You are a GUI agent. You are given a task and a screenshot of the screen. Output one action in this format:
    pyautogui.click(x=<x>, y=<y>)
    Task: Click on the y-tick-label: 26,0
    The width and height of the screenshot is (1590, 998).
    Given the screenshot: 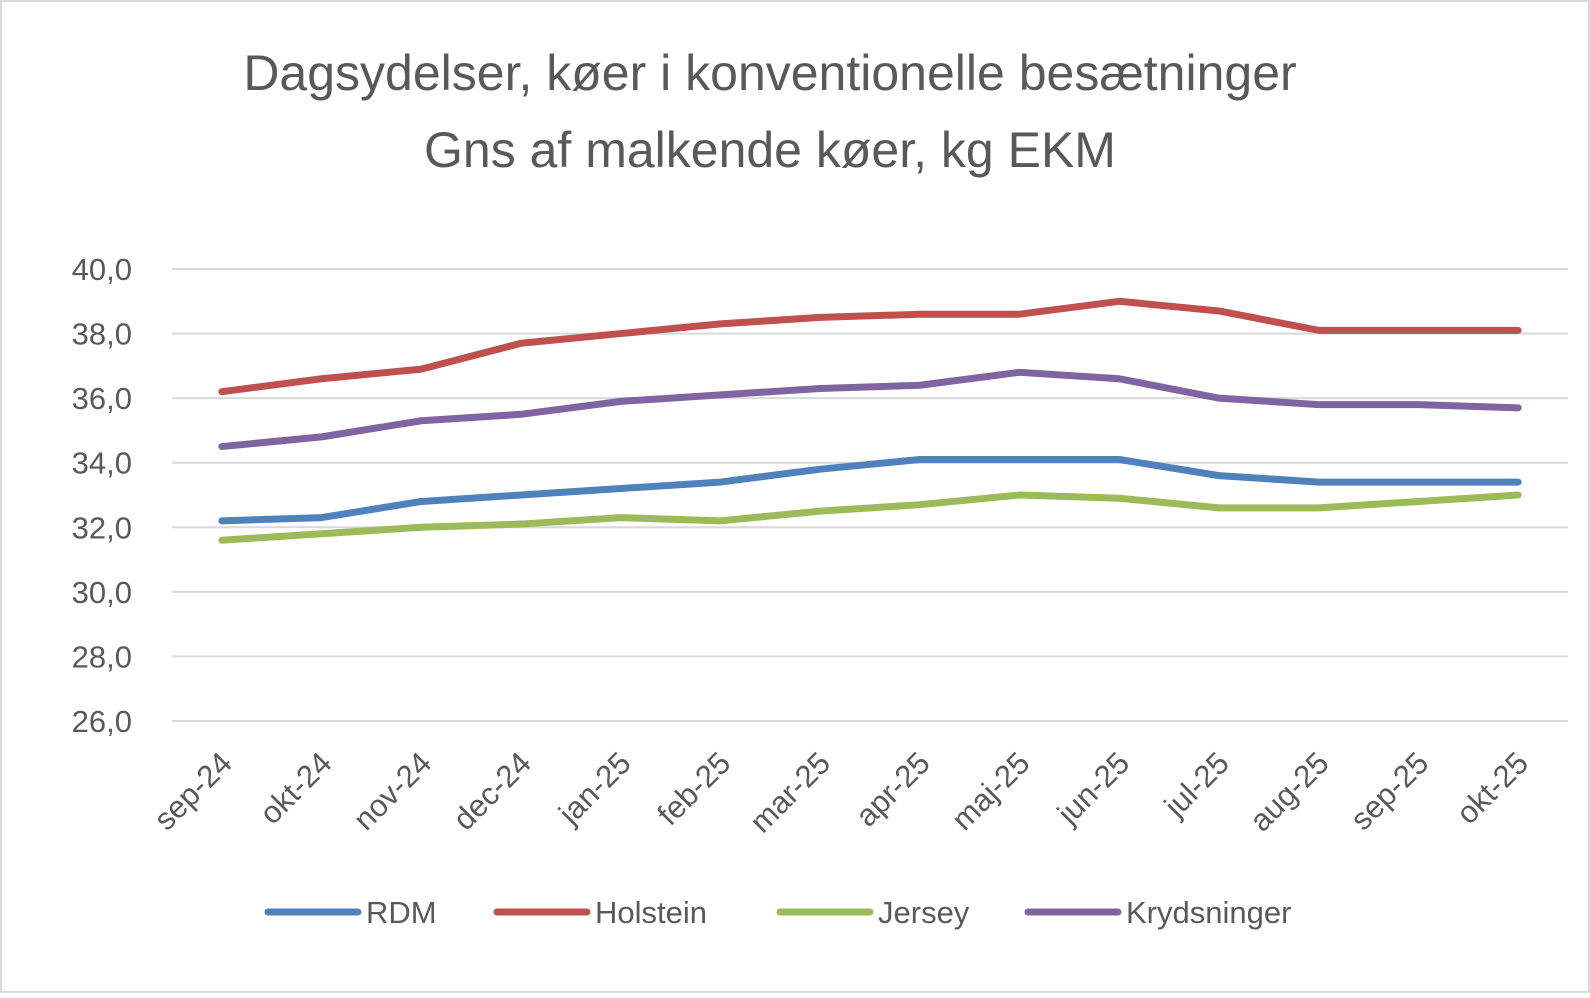 What is the action you would take?
    pyautogui.click(x=102, y=721)
    